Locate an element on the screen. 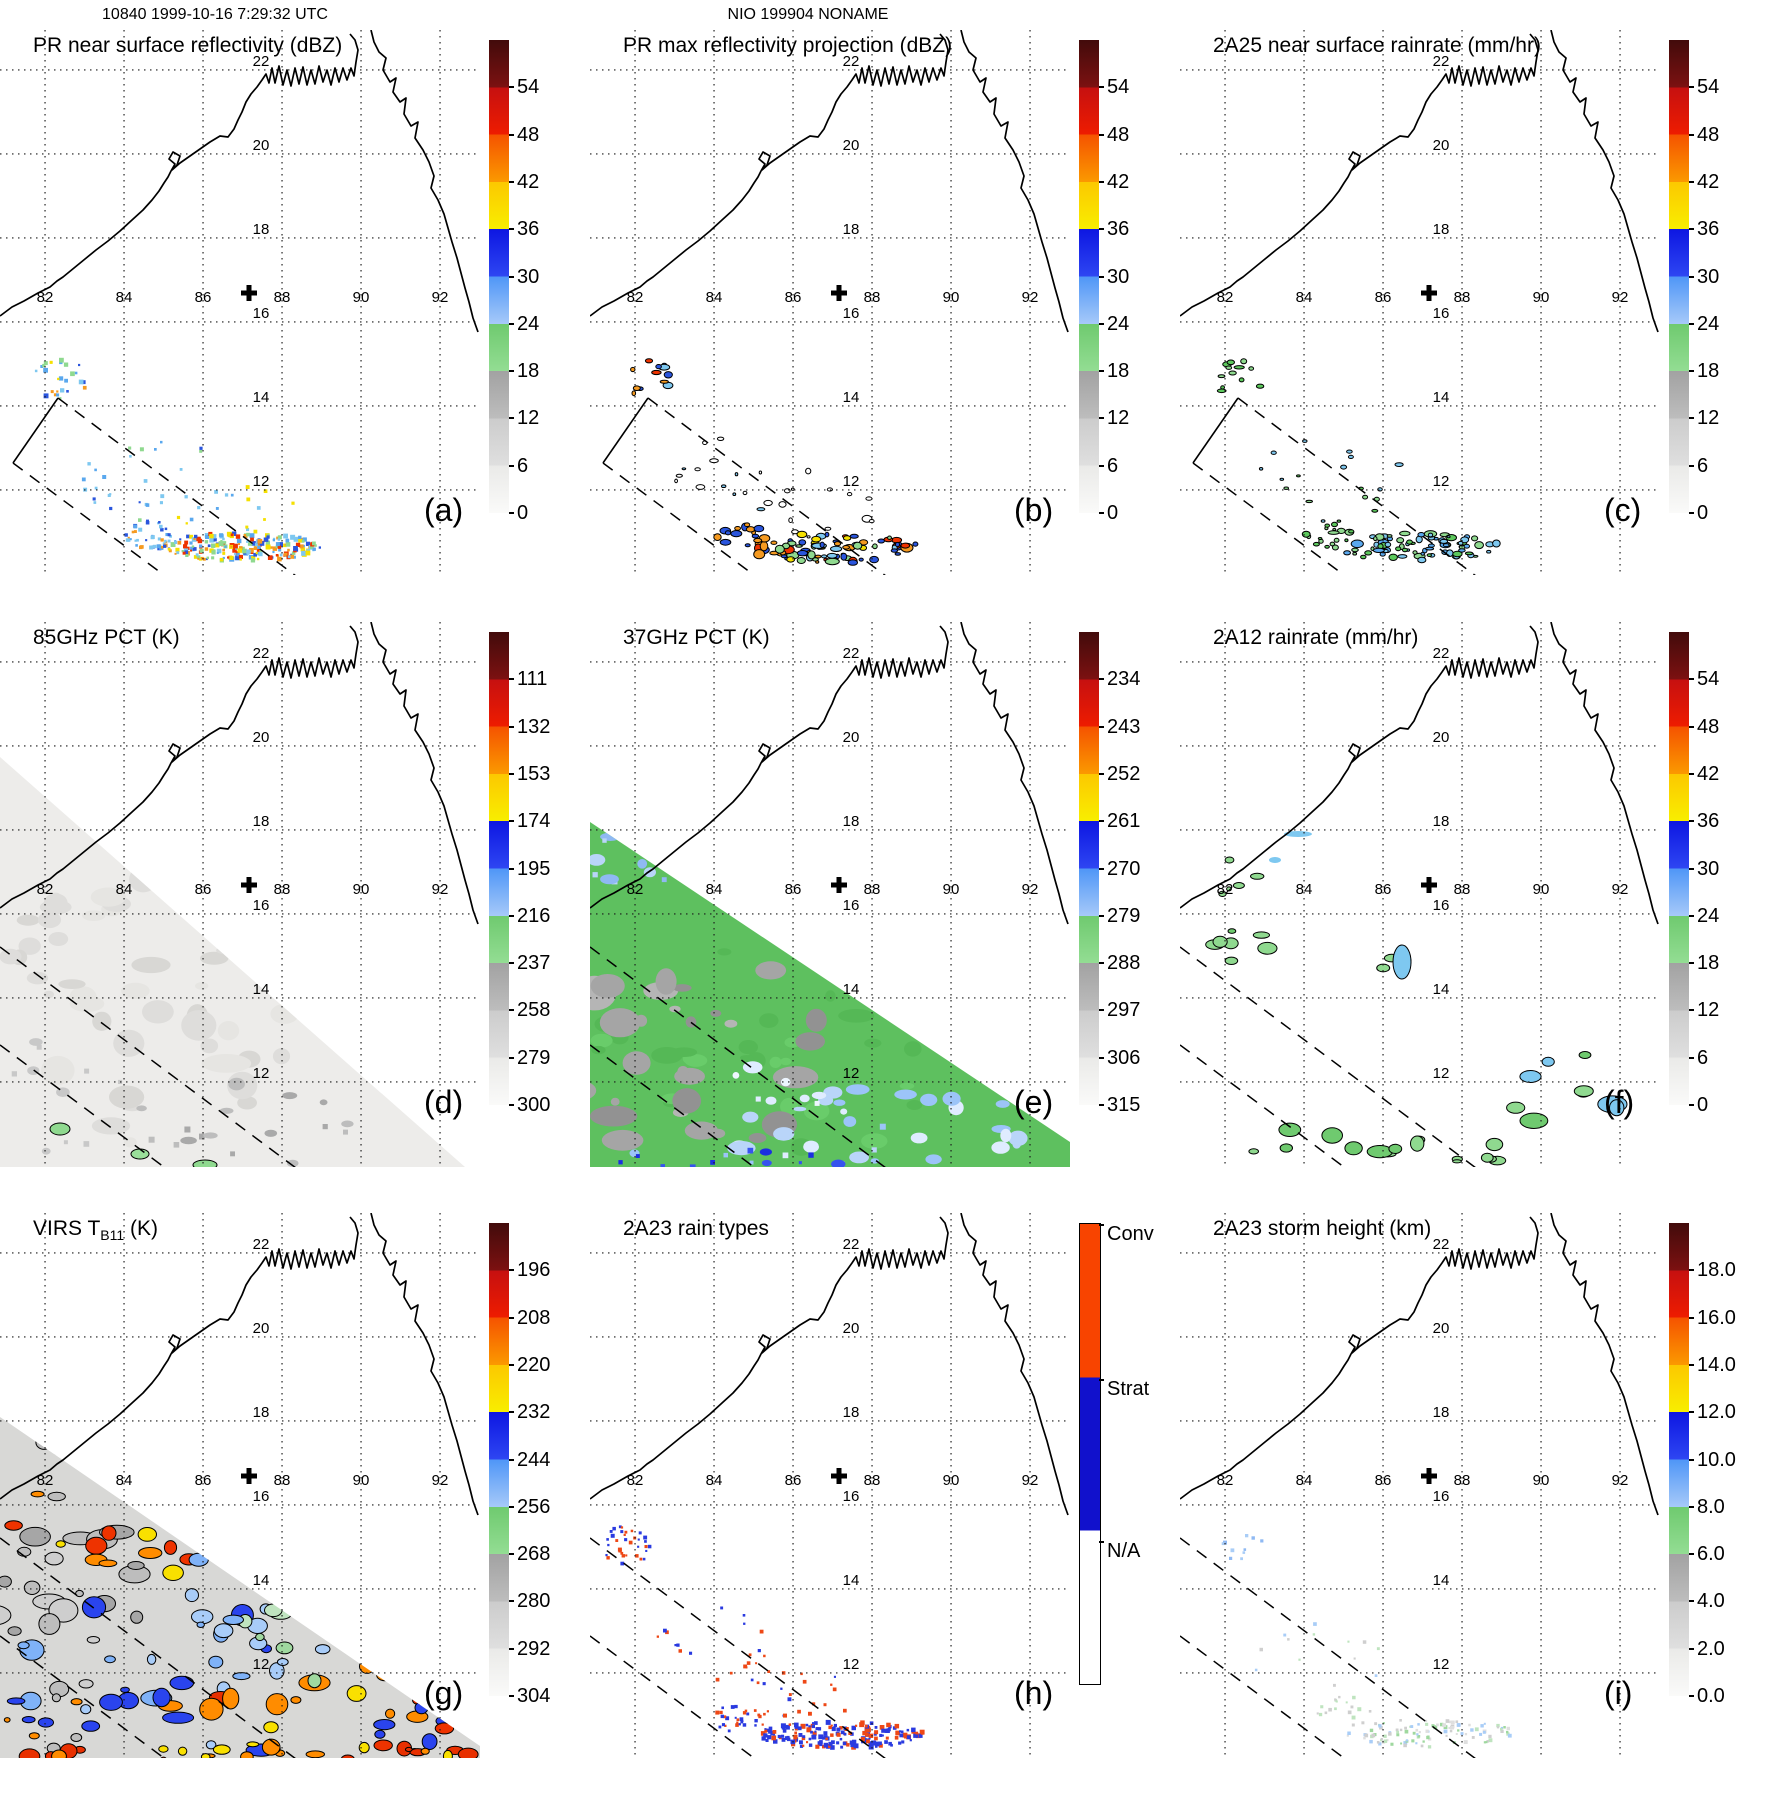  colorbar-tick-label: 252 is located at coordinates (1124, 773).